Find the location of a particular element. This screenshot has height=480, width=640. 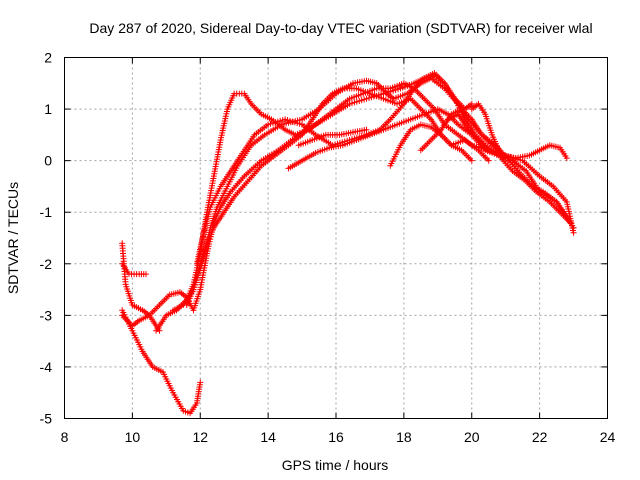

x-tick-label: 12 is located at coordinates (200, 437).